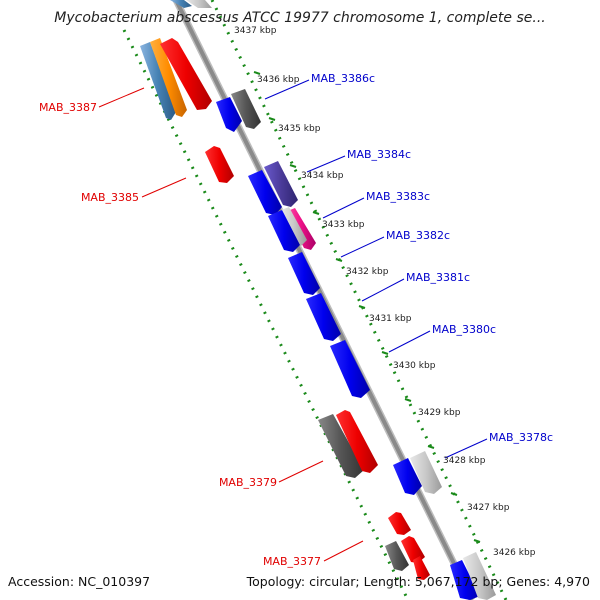  What do you see at coordinates (426, 472) in the screenshot?
I see `gene-mab-3378c-b` at bounding box center [426, 472].